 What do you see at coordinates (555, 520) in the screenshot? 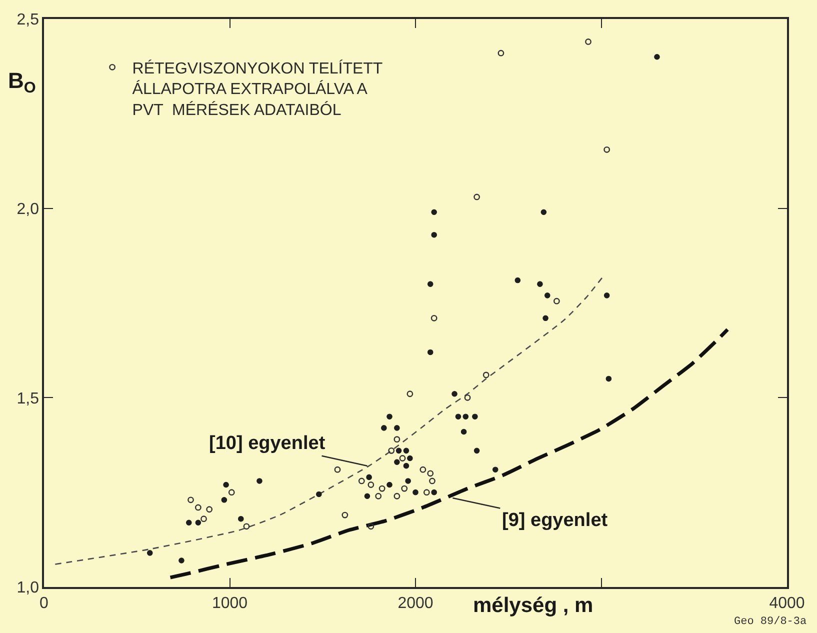
I see `annotation: [9] egyenlet` at bounding box center [555, 520].